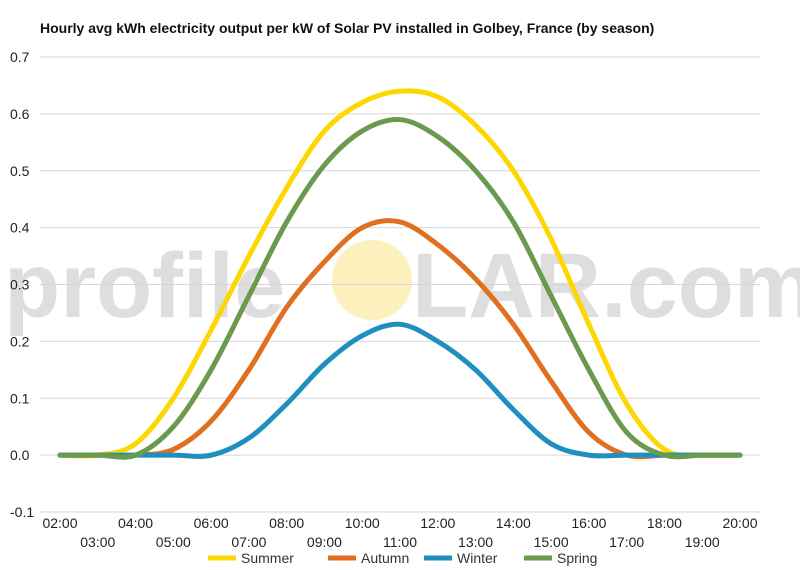 The image size is (800, 570). I want to click on legend-item-winter: Winter, so click(461, 558).